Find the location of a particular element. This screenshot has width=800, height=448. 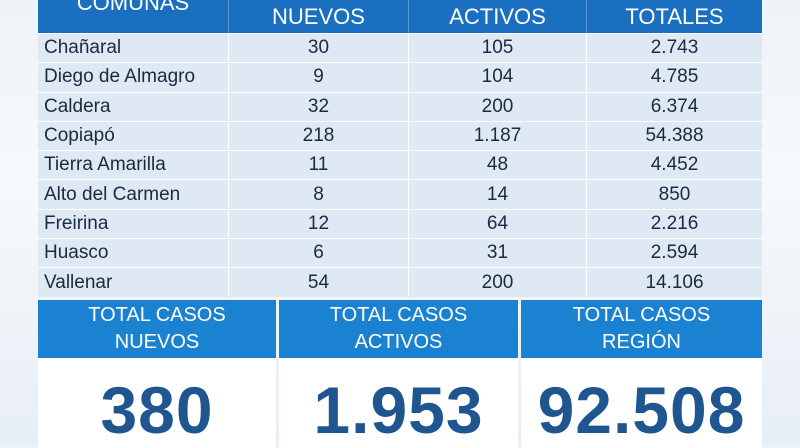

cell-activos: 104 is located at coordinates (497, 77).